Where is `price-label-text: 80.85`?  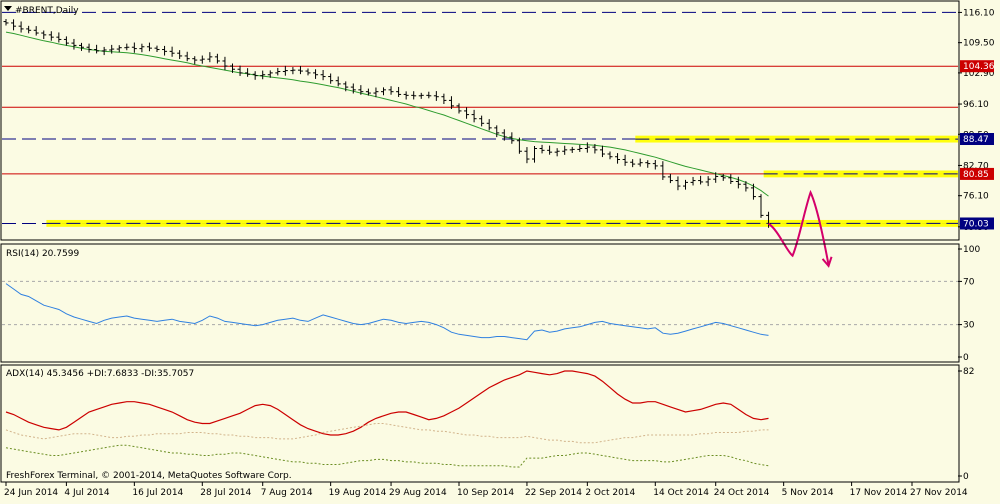
price-label-text: 80.85 is located at coordinates (976, 175).